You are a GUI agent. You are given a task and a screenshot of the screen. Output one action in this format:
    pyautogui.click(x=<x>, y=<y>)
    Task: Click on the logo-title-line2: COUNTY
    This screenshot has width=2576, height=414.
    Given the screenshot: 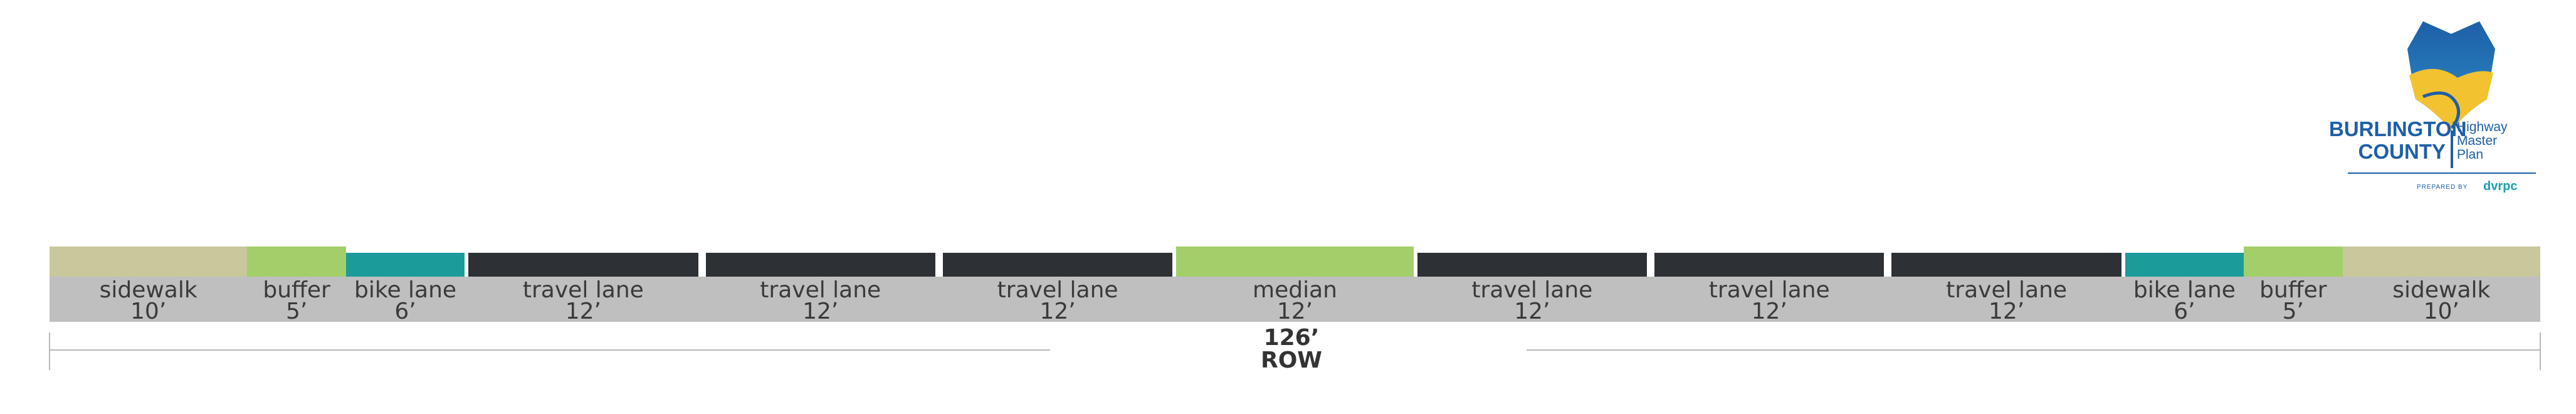 What is the action you would take?
    pyautogui.click(x=2402, y=151)
    